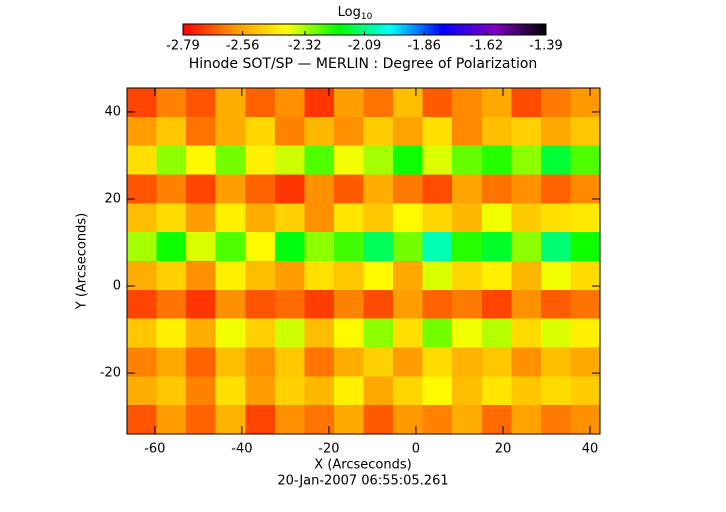 Image resolution: width=726 pixels, height=512 pixels. I want to click on x-tick-label: -40, so click(241, 449).